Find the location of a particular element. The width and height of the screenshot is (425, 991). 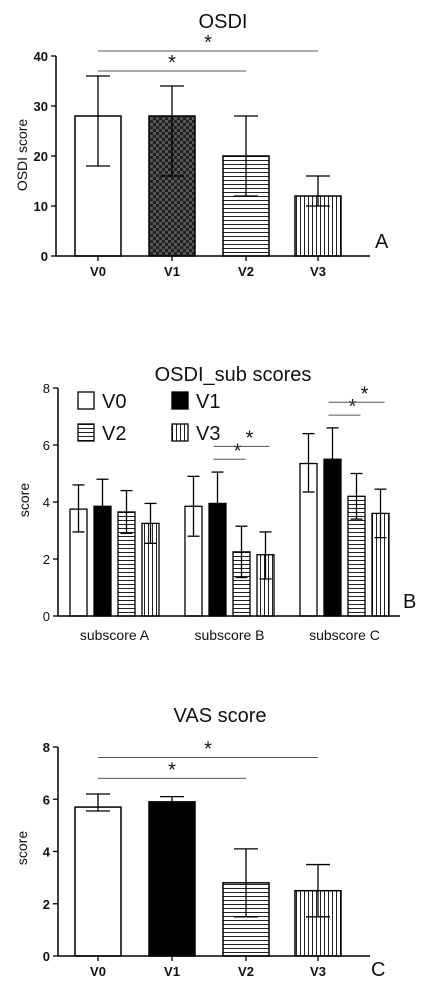

legend-label: V1 is located at coordinates (208, 402).